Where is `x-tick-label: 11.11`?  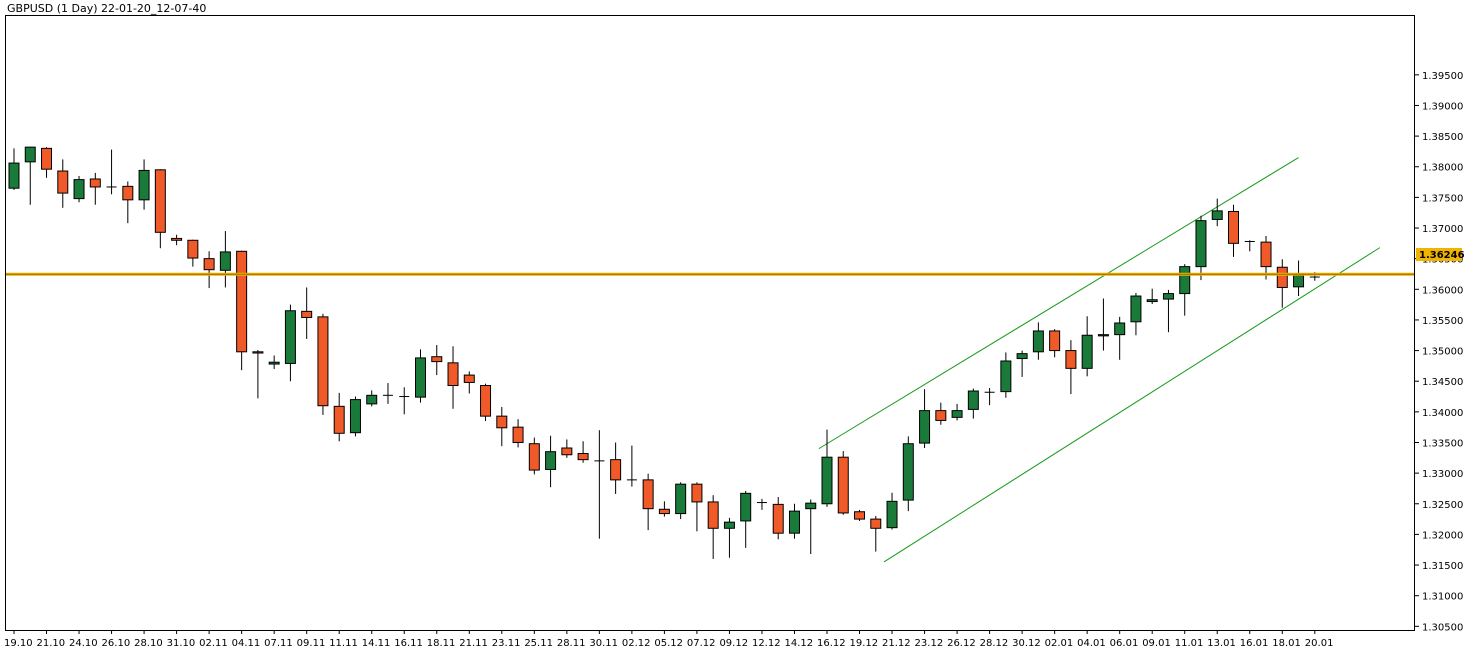
x-tick-label: 11.11 is located at coordinates (343, 643).